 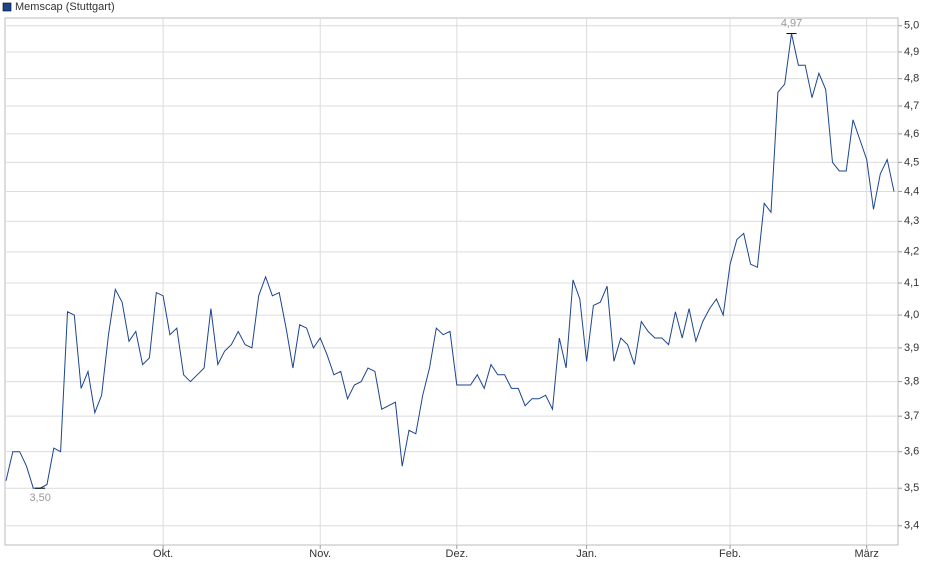 What do you see at coordinates (730, 554) in the screenshot?
I see `x-tick-label: Feb.` at bounding box center [730, 554].